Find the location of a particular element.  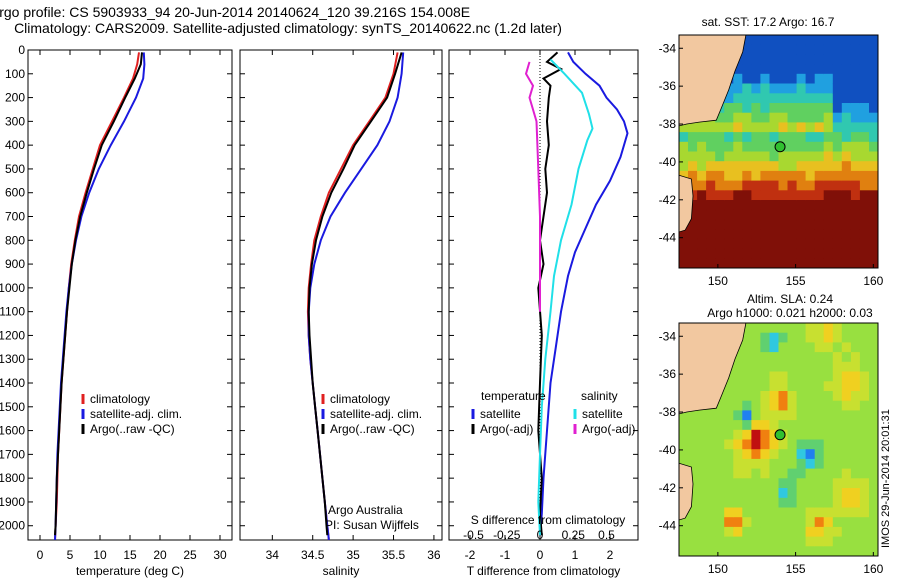

legend-label: climatology is located at coordinates (360, 399).